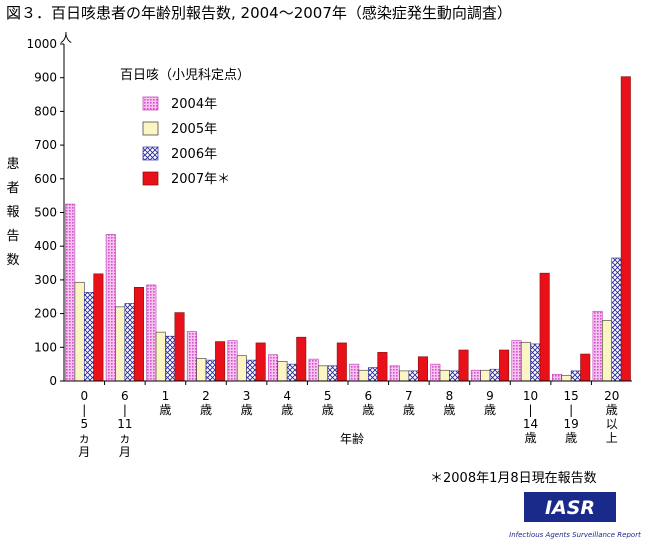  What do you see at coordinates (313, 370) in the screenshot?
I see `bar-2004年-6` at bounding box center [313, 370].